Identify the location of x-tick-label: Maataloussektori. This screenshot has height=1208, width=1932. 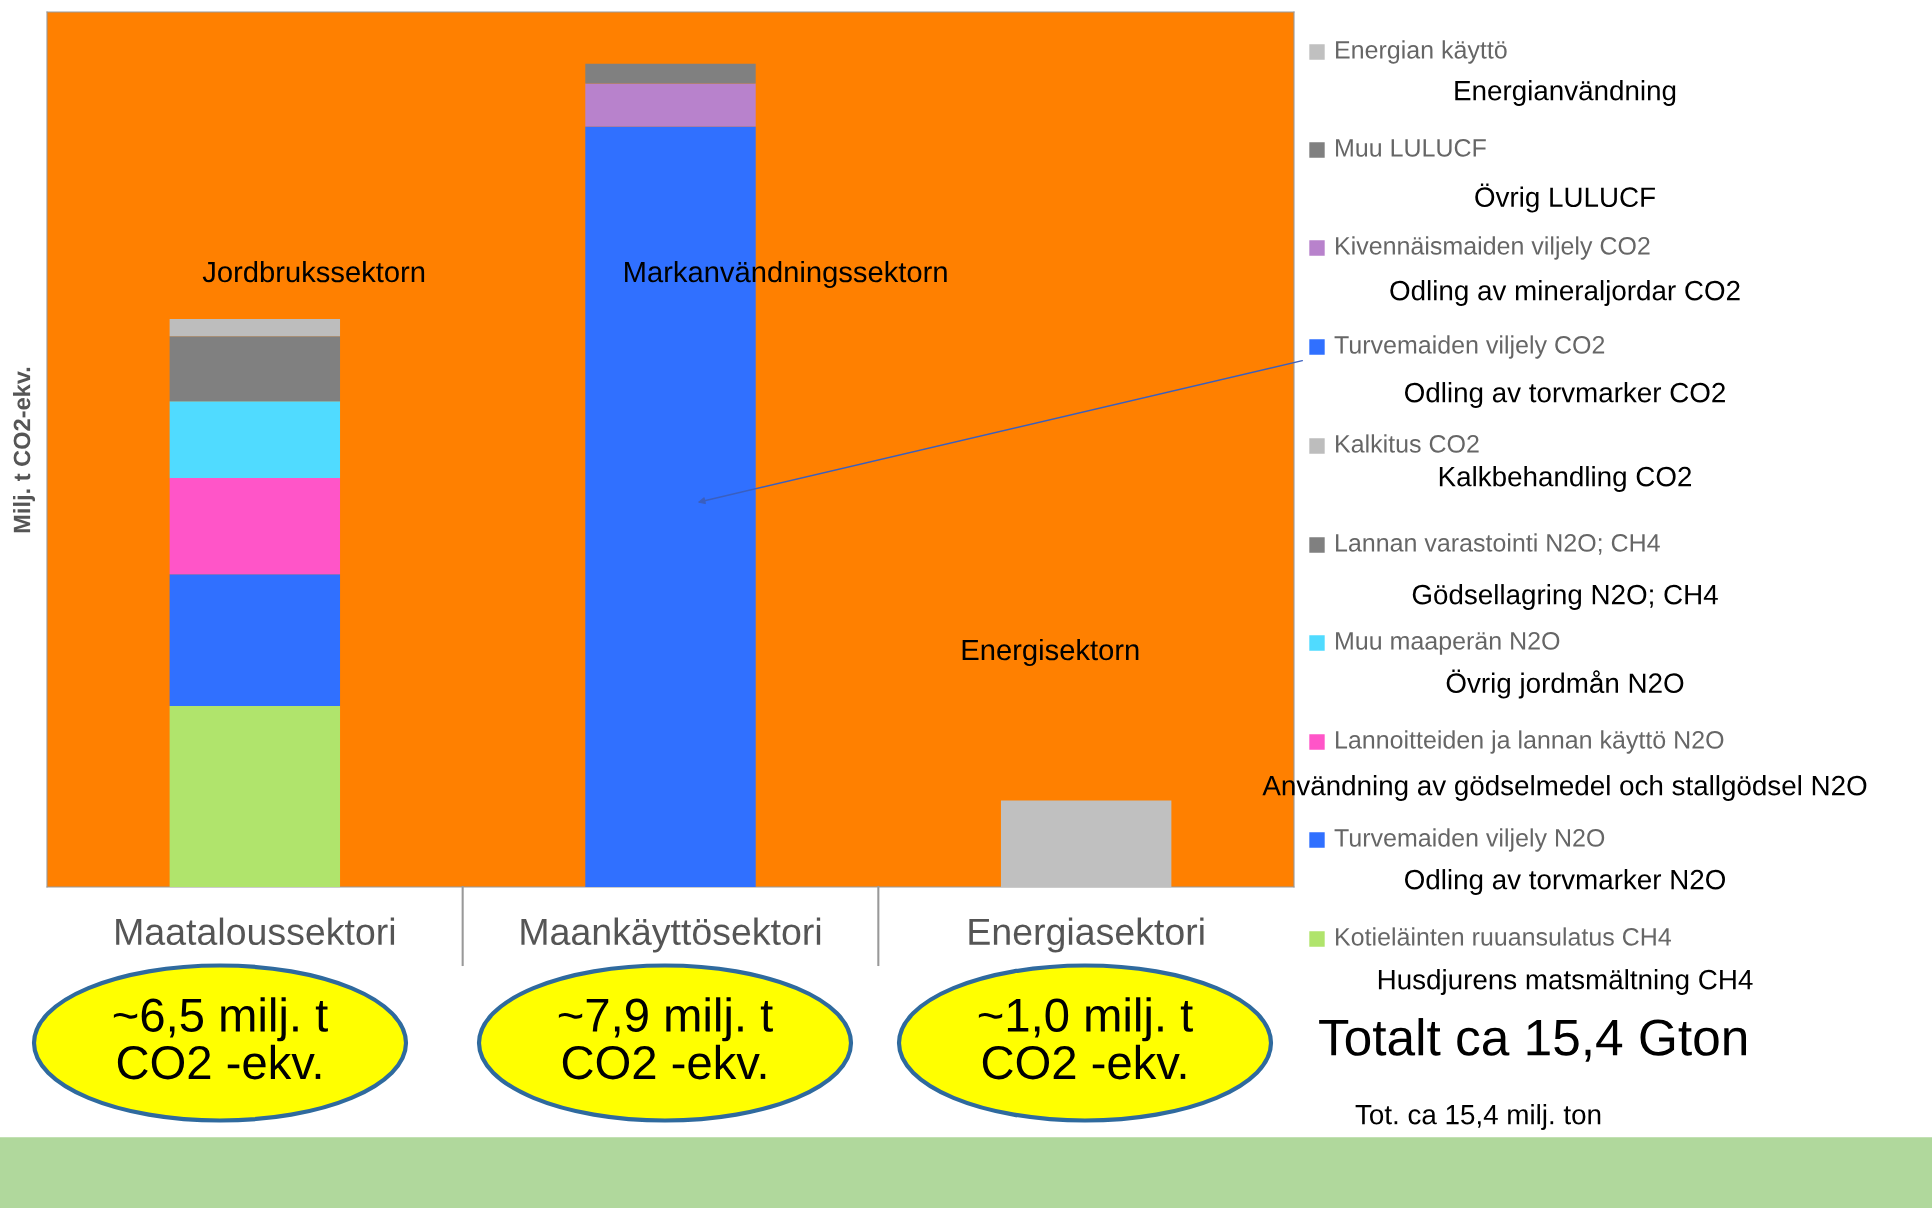
(255, 931).